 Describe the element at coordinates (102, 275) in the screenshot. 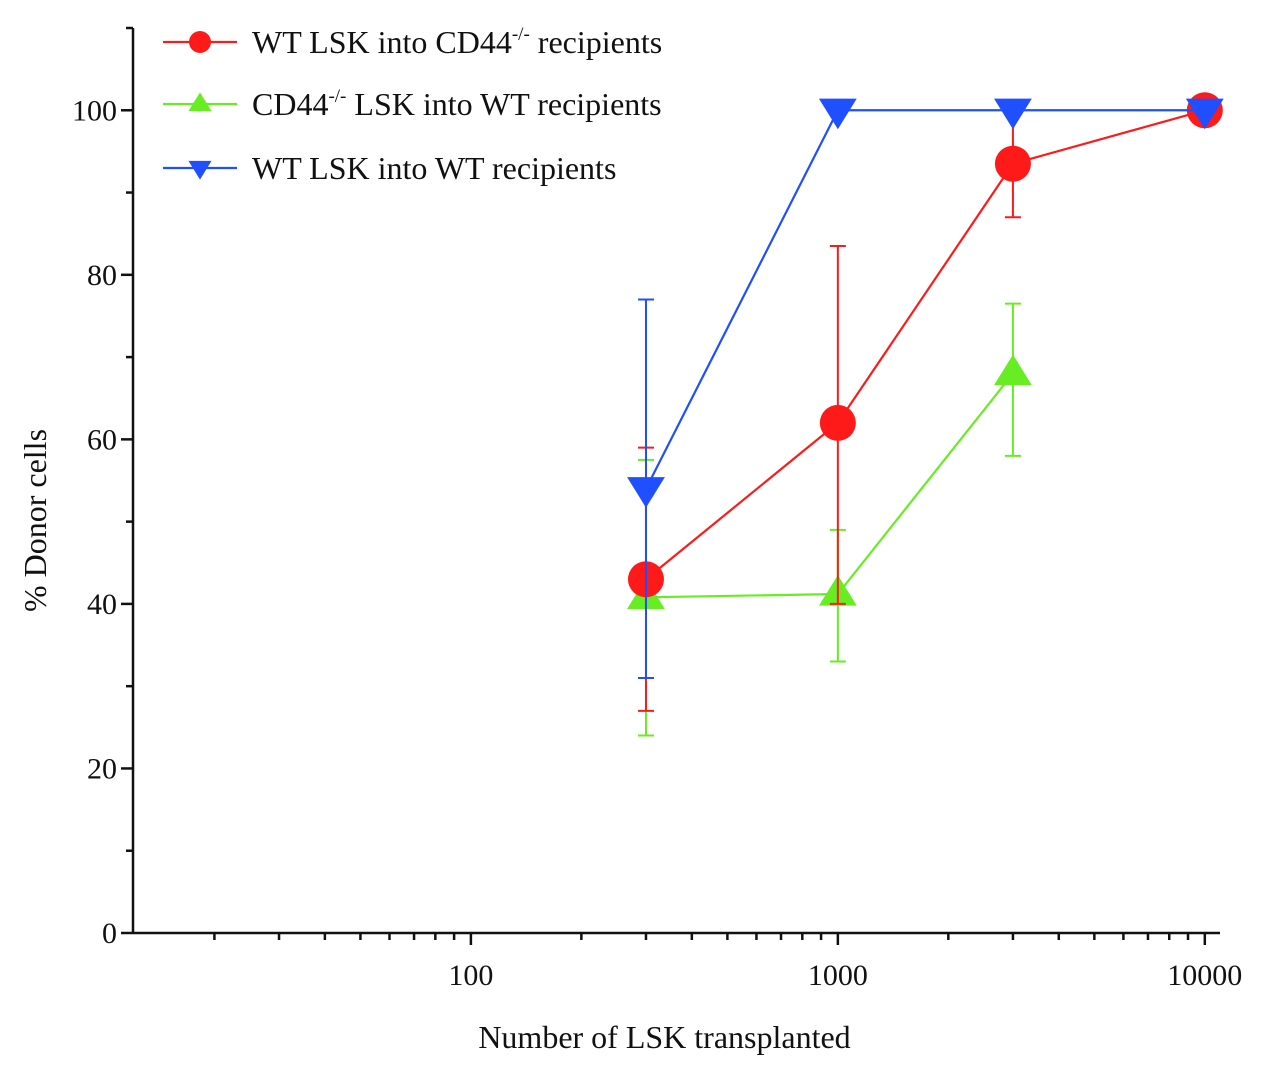

I see `y-tick-label: 80` at that location.